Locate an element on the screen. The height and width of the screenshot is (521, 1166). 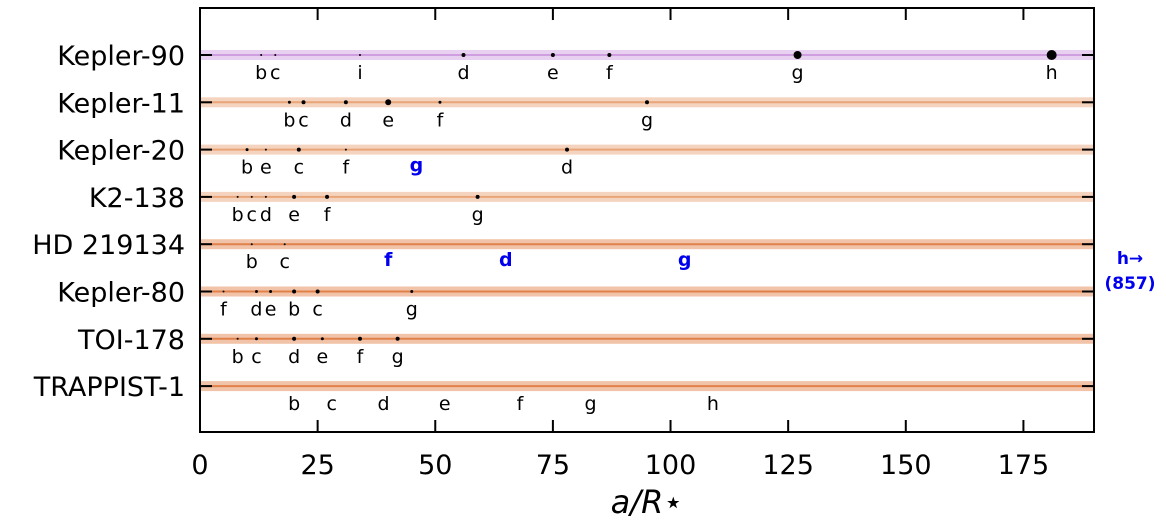
planet-label-kepler-80-d: d is located at coordinates (256, 310).